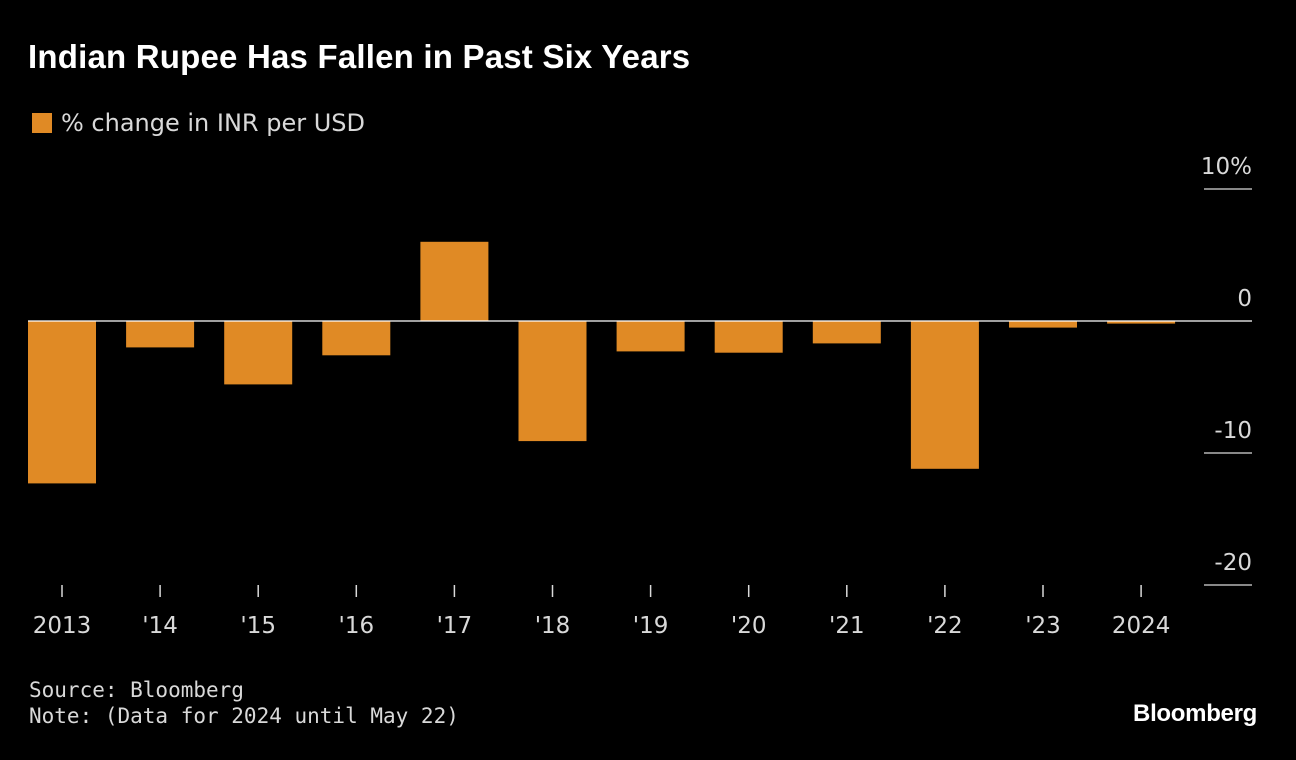 The height and width of the screenshot is (760, 1296). Describe the element at coordinates (1043, 626) in the screenshot. I see `x-tick-label-10: '23` at that location.